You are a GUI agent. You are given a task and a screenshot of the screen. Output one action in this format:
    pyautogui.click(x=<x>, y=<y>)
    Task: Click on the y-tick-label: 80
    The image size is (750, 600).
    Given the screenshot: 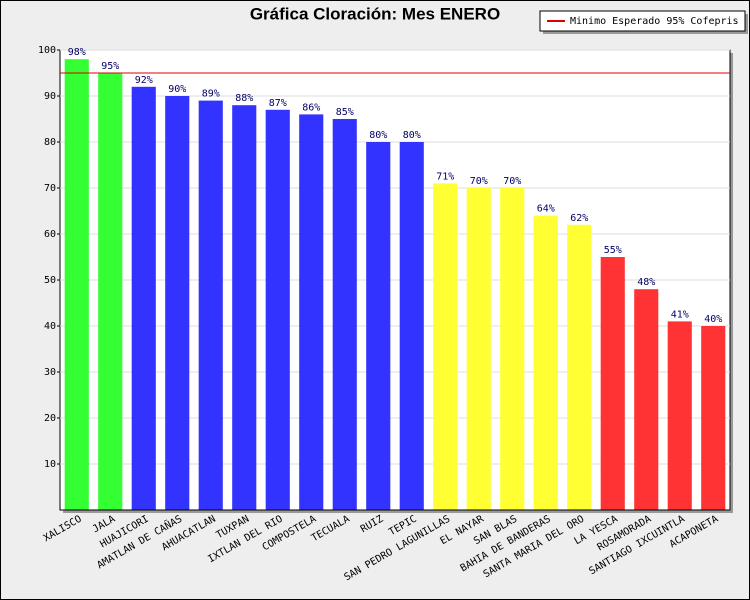 What is the action you would take?
    pyautogui.click(x=50, y=142)
    